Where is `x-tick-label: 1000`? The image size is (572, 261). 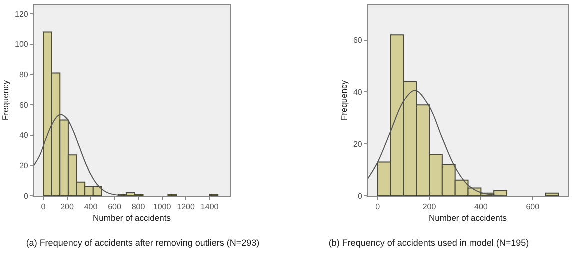 x-tick-label: 1000 is located at coordinates (162, 207).